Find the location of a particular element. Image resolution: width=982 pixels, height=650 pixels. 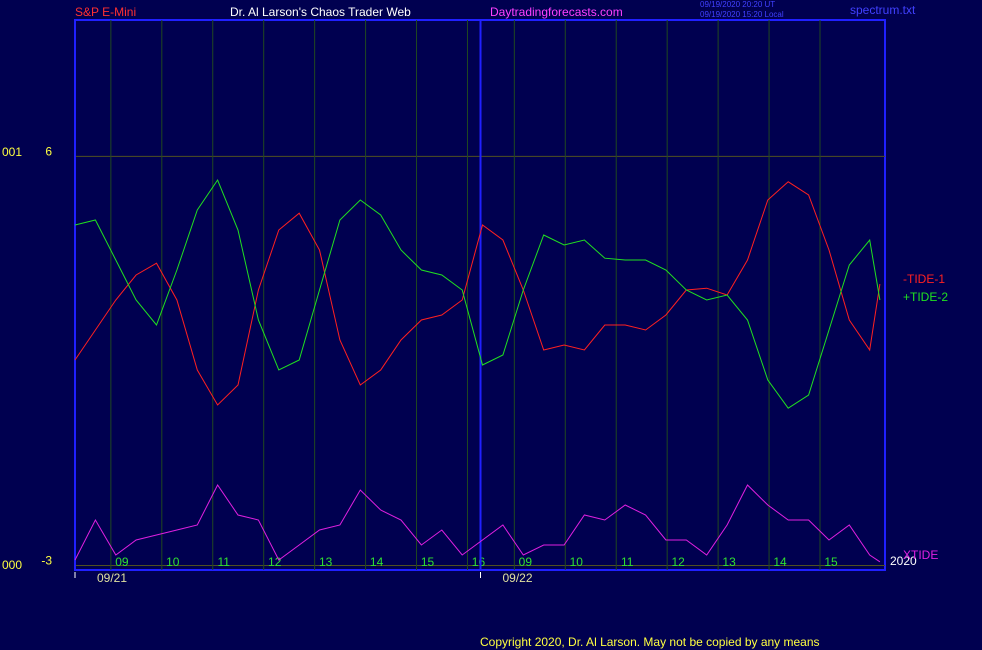

year-label: 2020 is located at coordinates (903, 561).